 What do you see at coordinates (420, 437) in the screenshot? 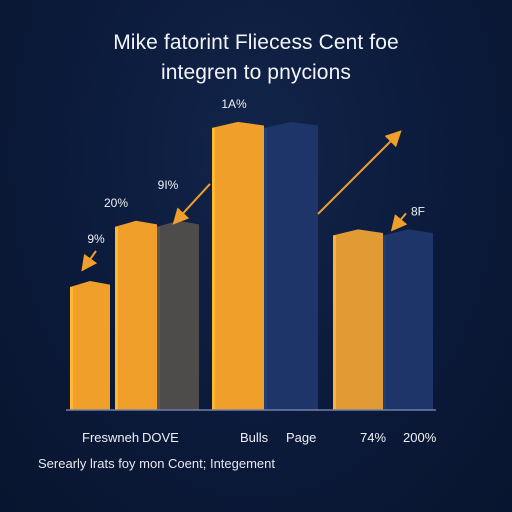
I see `category-label-6: 200%` at bounding box center [420, 437].